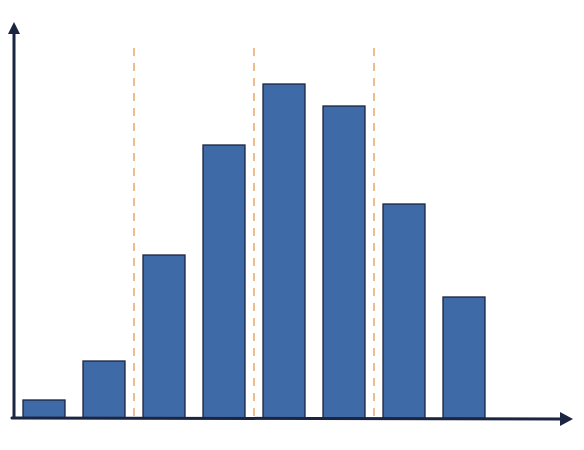  I want to click on x-axis-arrow, so click(566, 419).